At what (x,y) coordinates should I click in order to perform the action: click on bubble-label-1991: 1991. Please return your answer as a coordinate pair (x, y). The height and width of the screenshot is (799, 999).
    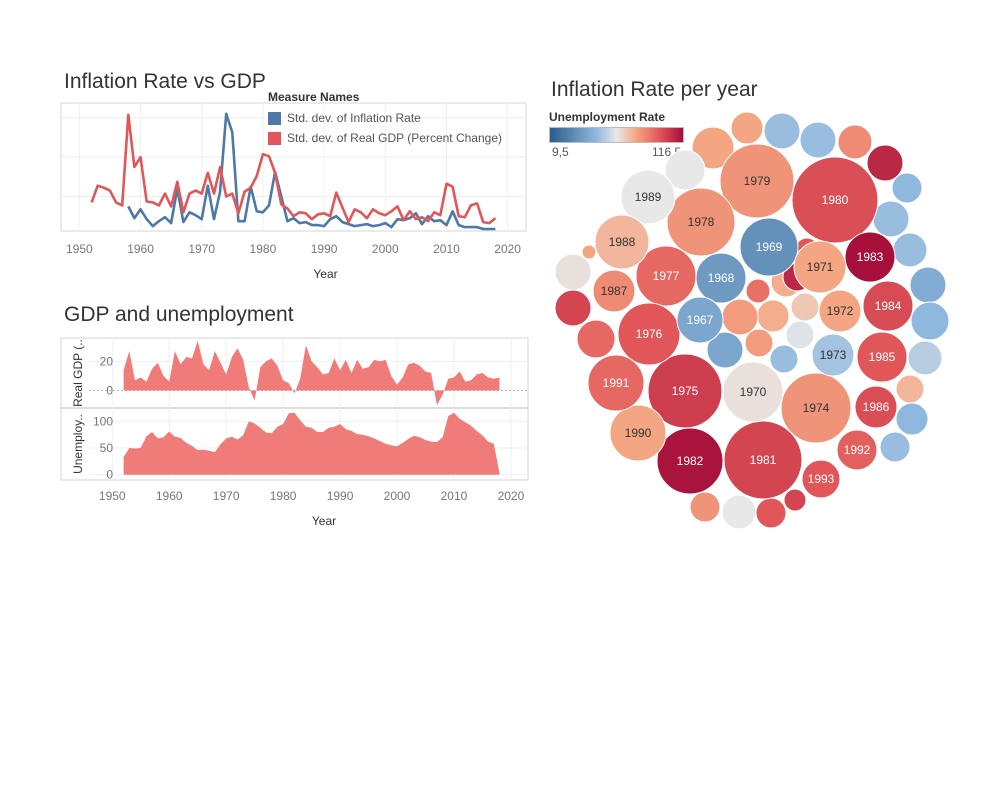
    Looking at the image, I should click on (616, 383).